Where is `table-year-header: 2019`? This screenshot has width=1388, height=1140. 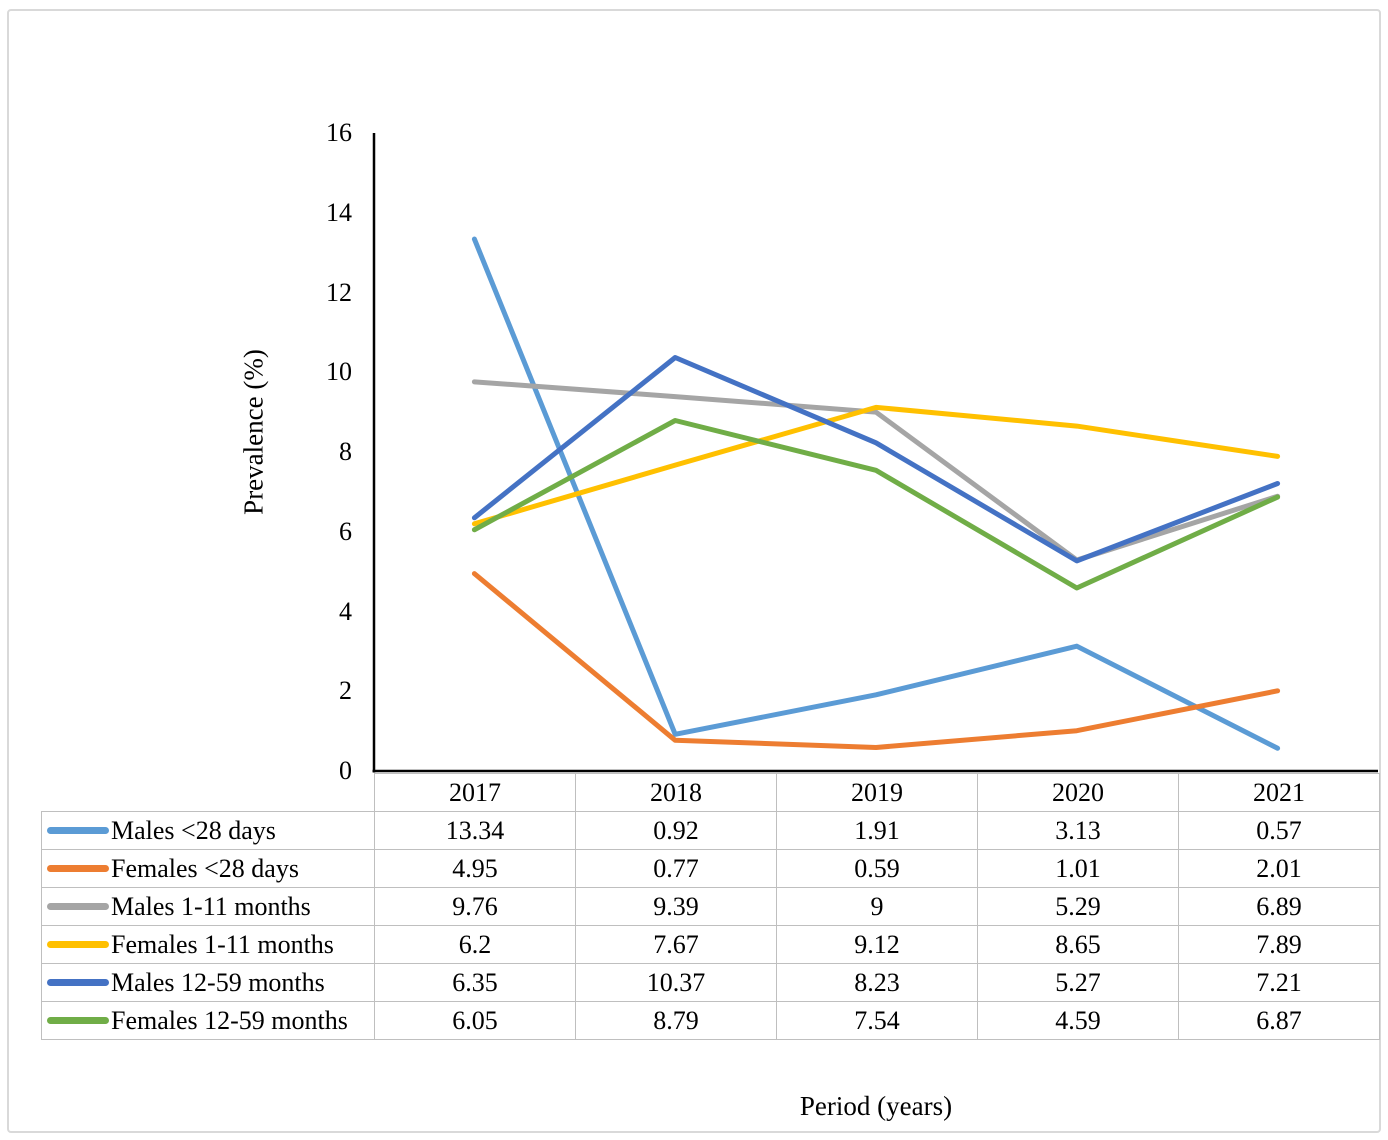 table-year-header: 2019 is located at coordinates (877, 792).